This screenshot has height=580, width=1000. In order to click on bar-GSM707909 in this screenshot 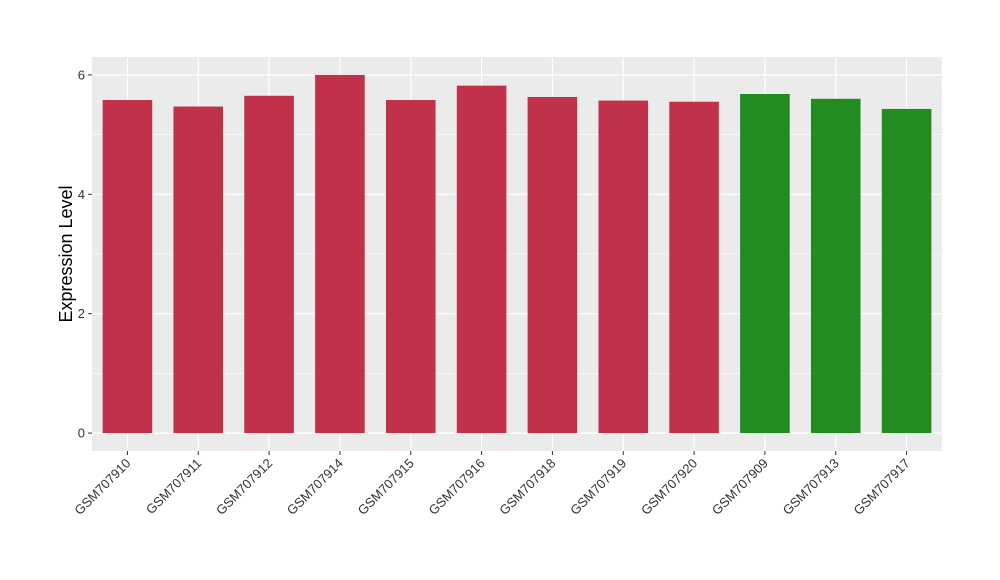, I will do `click(765, 264)`.